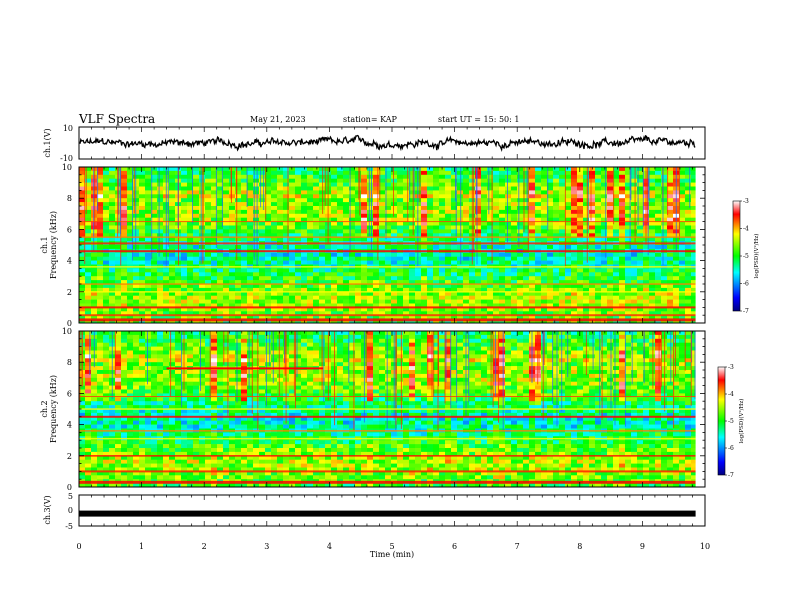 Image resolution: width=792 pixels, height=612 pixels. I want to click on ch1-spectrogram-burst, so click(288, 210).